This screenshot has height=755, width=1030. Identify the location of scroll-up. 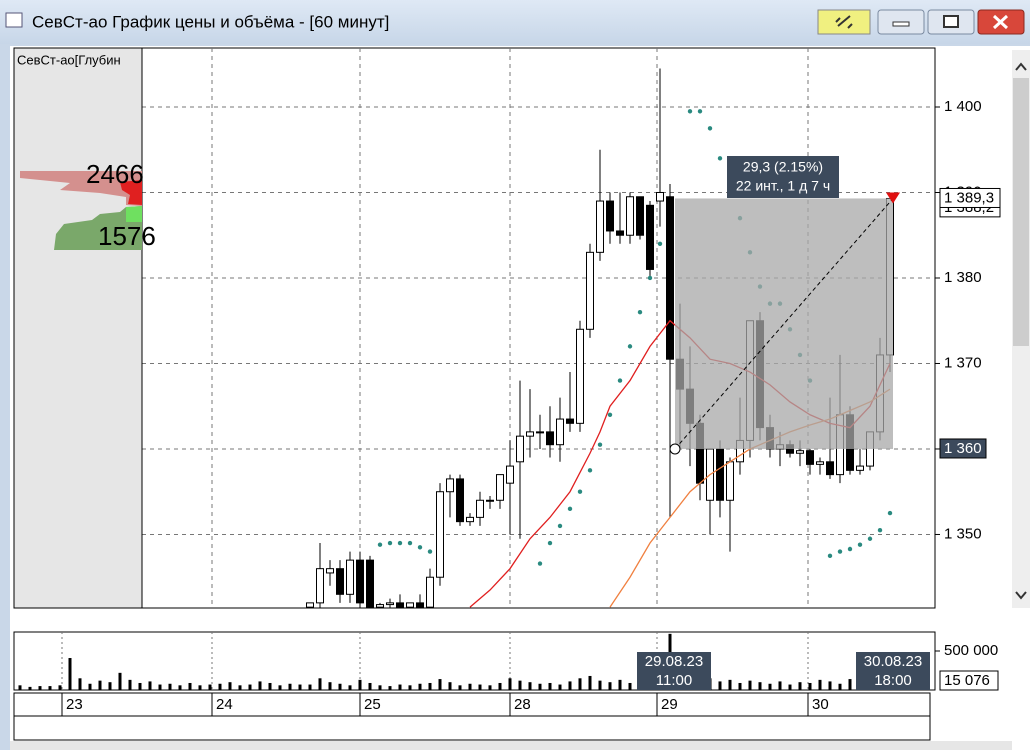
(1021, 66).